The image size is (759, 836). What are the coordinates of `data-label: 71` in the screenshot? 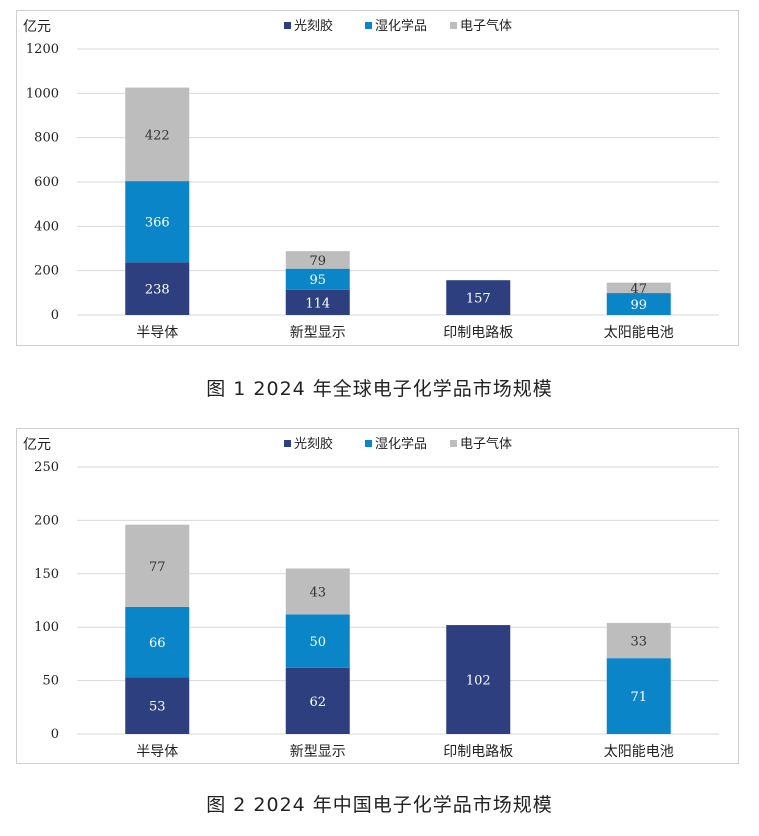 It's located at (638, 697).